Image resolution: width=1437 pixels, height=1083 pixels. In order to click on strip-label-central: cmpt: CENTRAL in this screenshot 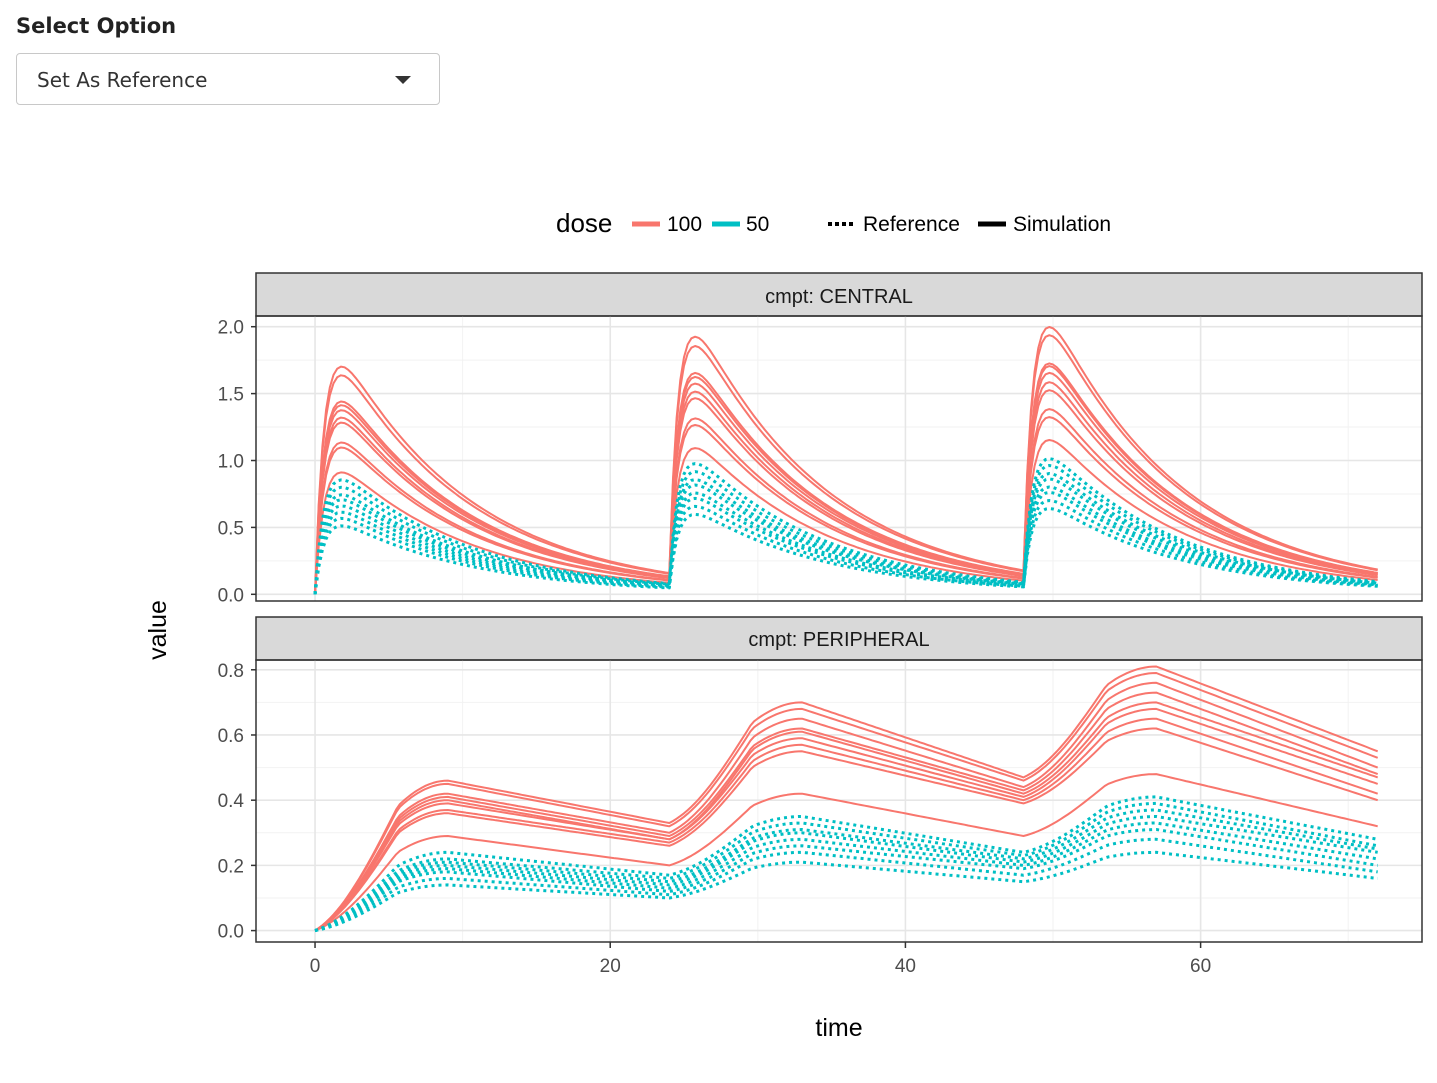, I will do `click(839, 297)`.